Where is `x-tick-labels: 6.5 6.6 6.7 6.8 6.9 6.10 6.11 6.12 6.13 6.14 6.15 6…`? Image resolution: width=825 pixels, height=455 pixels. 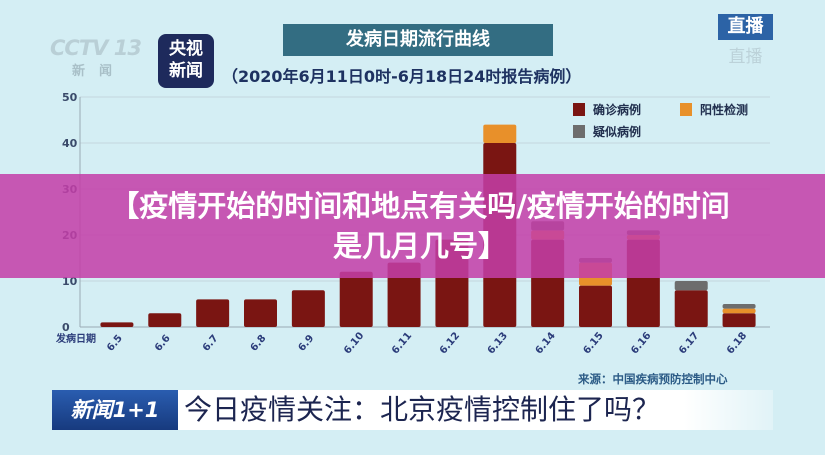 x-tick-labels: 6.5 6.6 6.7 6.8 6.9 6.10 6.11 6.12 6.13 6.14 6.15 6… is located at coordinates (427, 343).